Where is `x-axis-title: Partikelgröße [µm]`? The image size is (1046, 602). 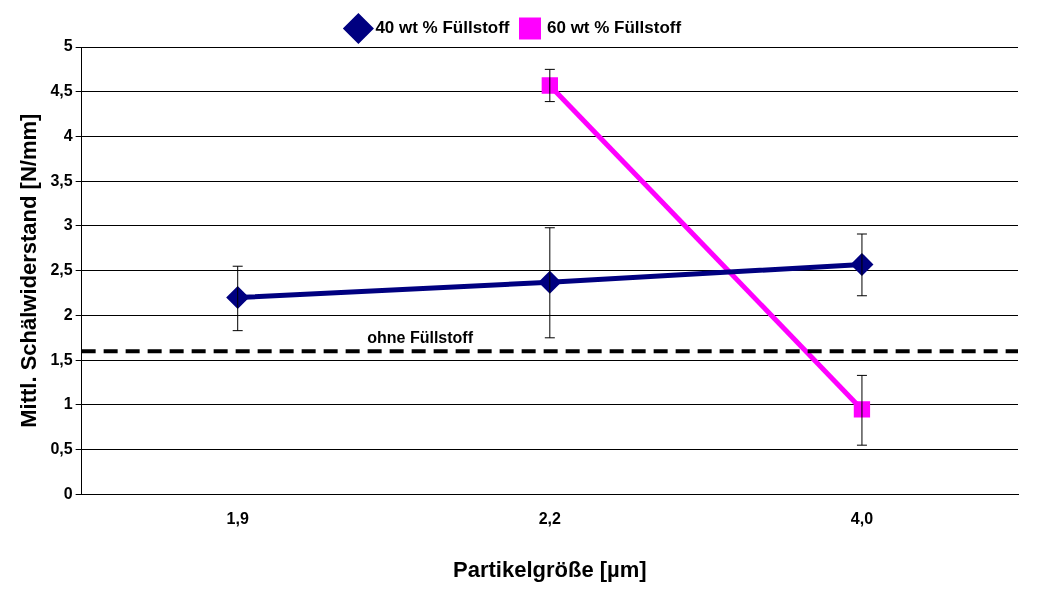 x-axis-title: Partikelgröße [µm] is located at coordinates (550, 569).